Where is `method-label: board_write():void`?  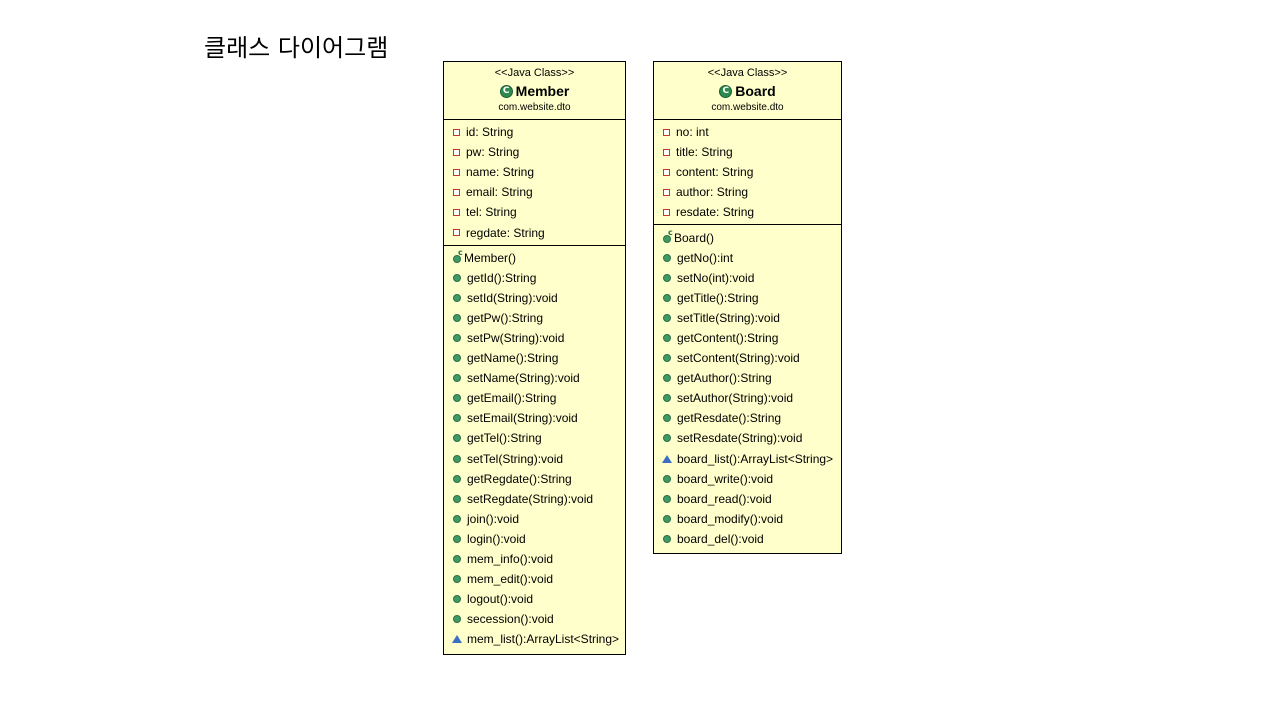
method-label: board_write():void is located at coordinates (725, 478).